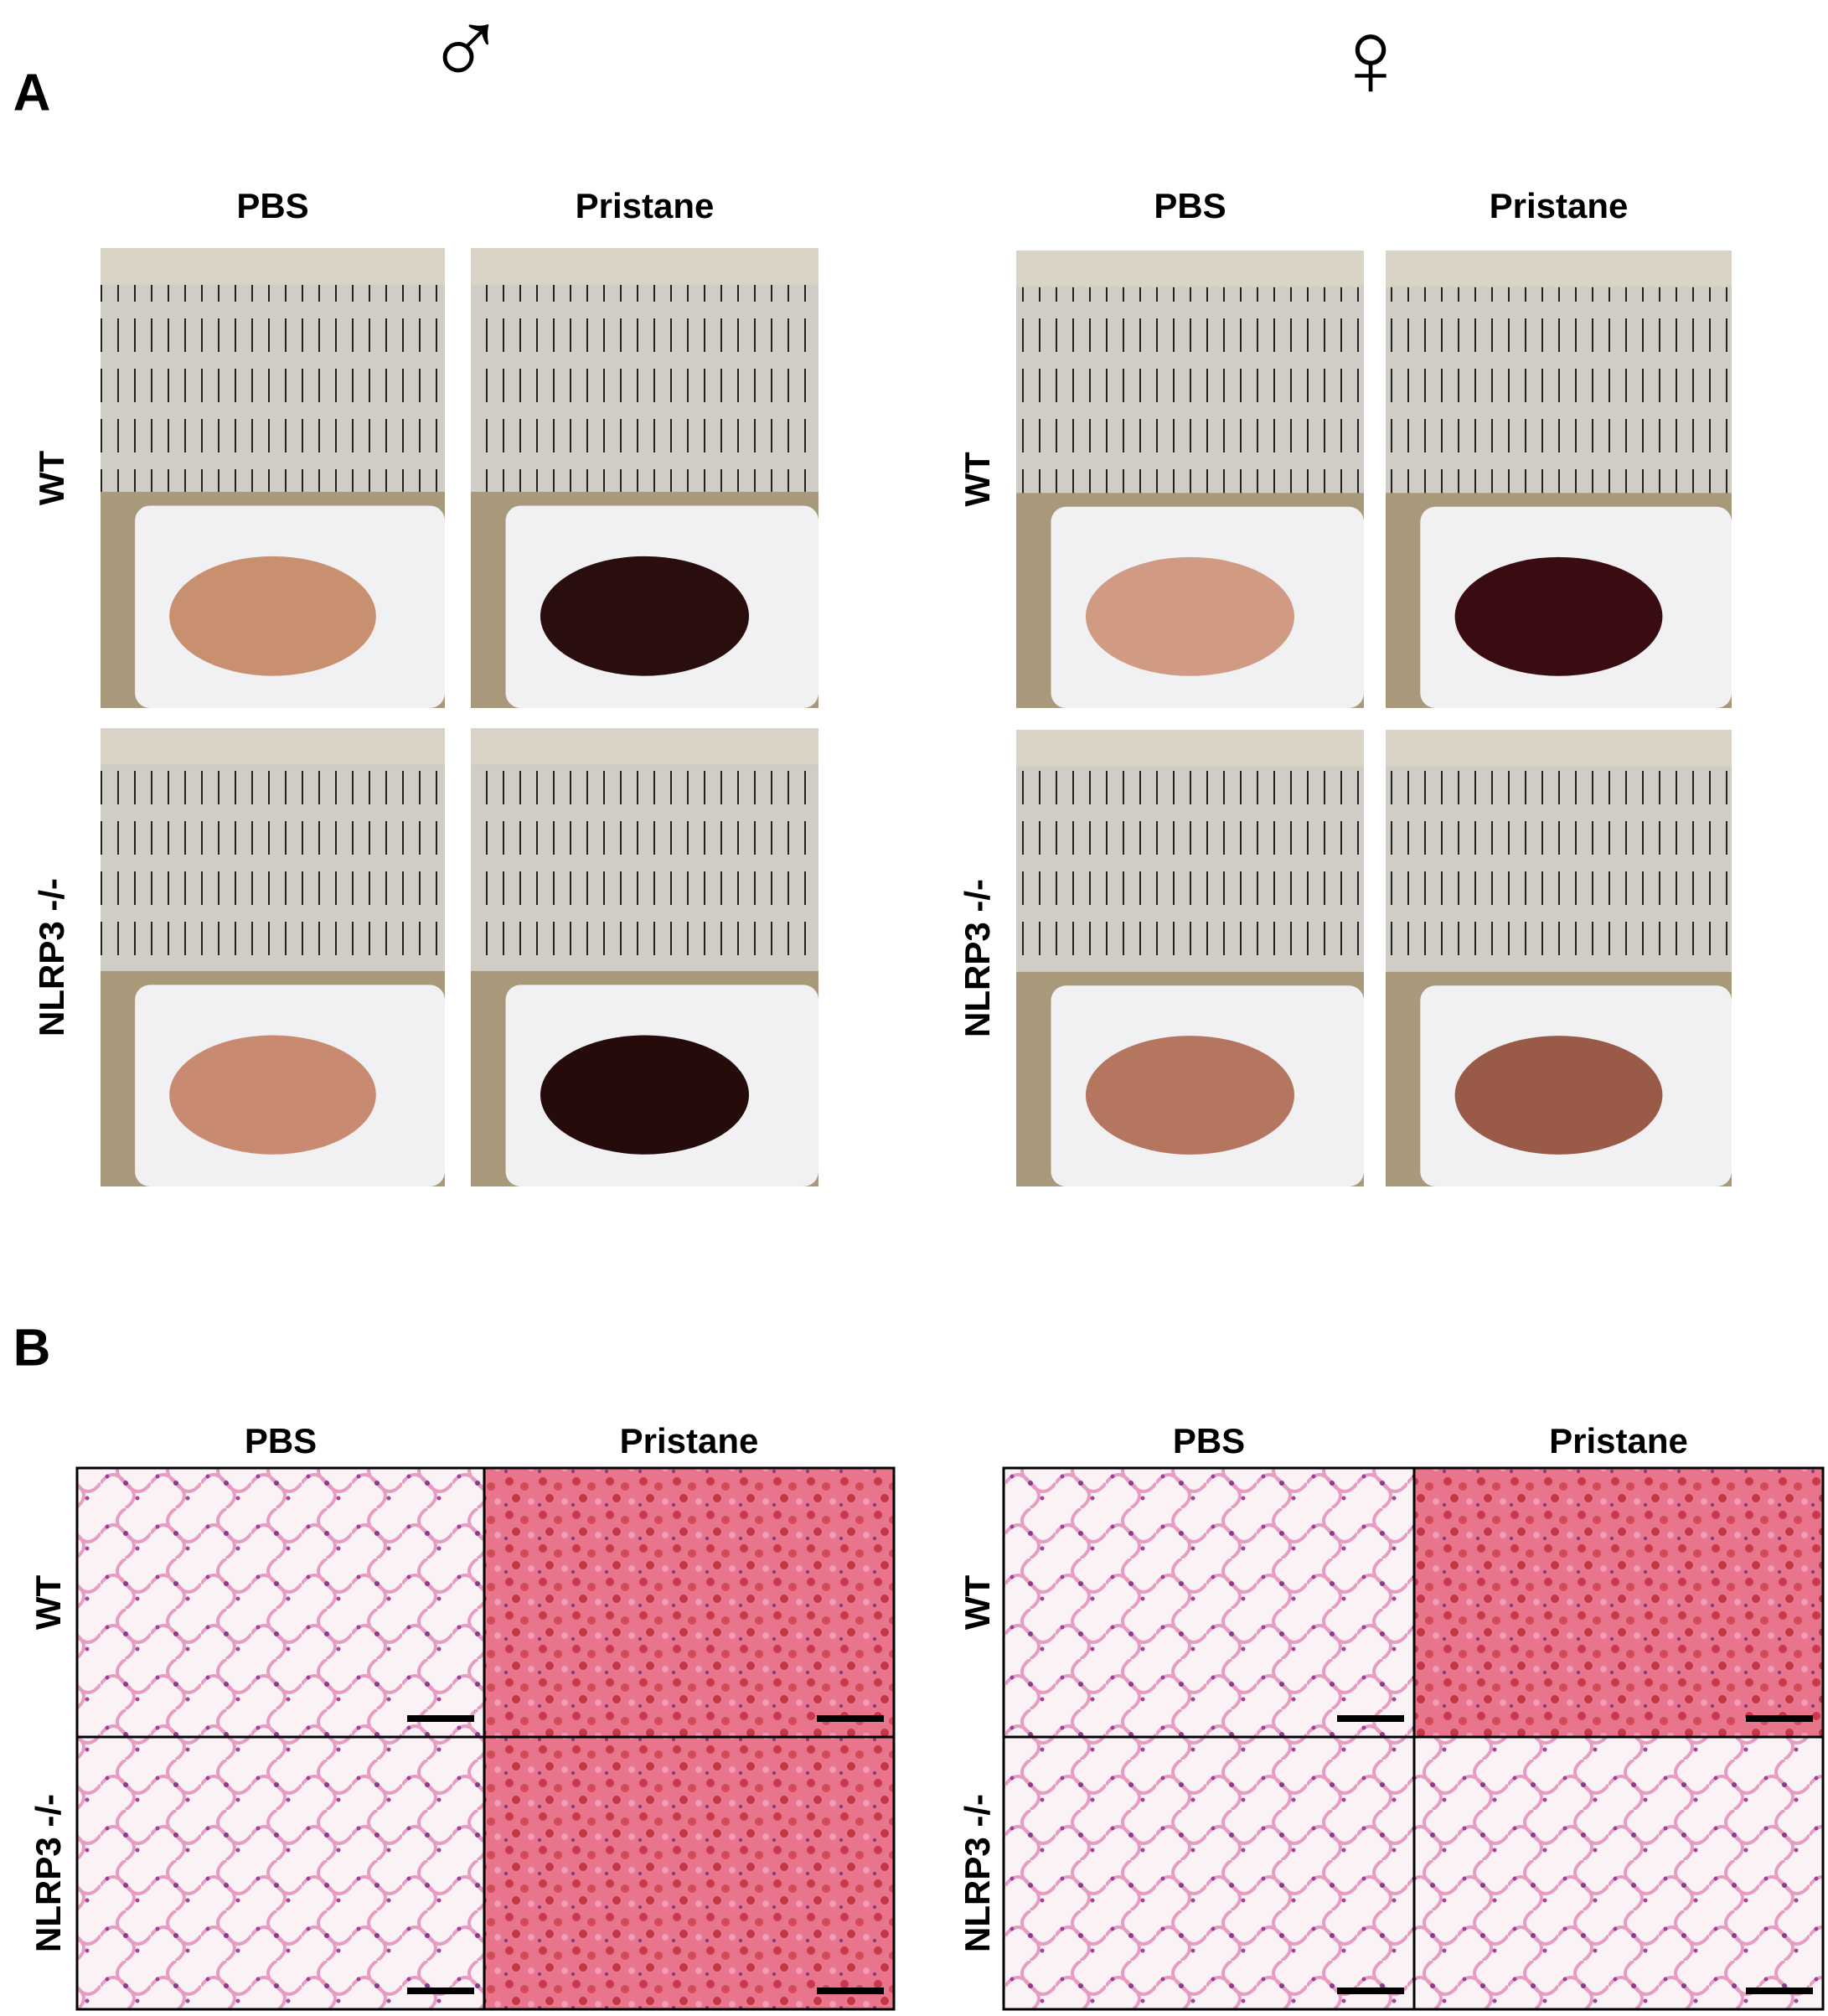 The height and width of the screenshot is (2016, 1828). I want to click on panel-label: A, so click(32, 92).